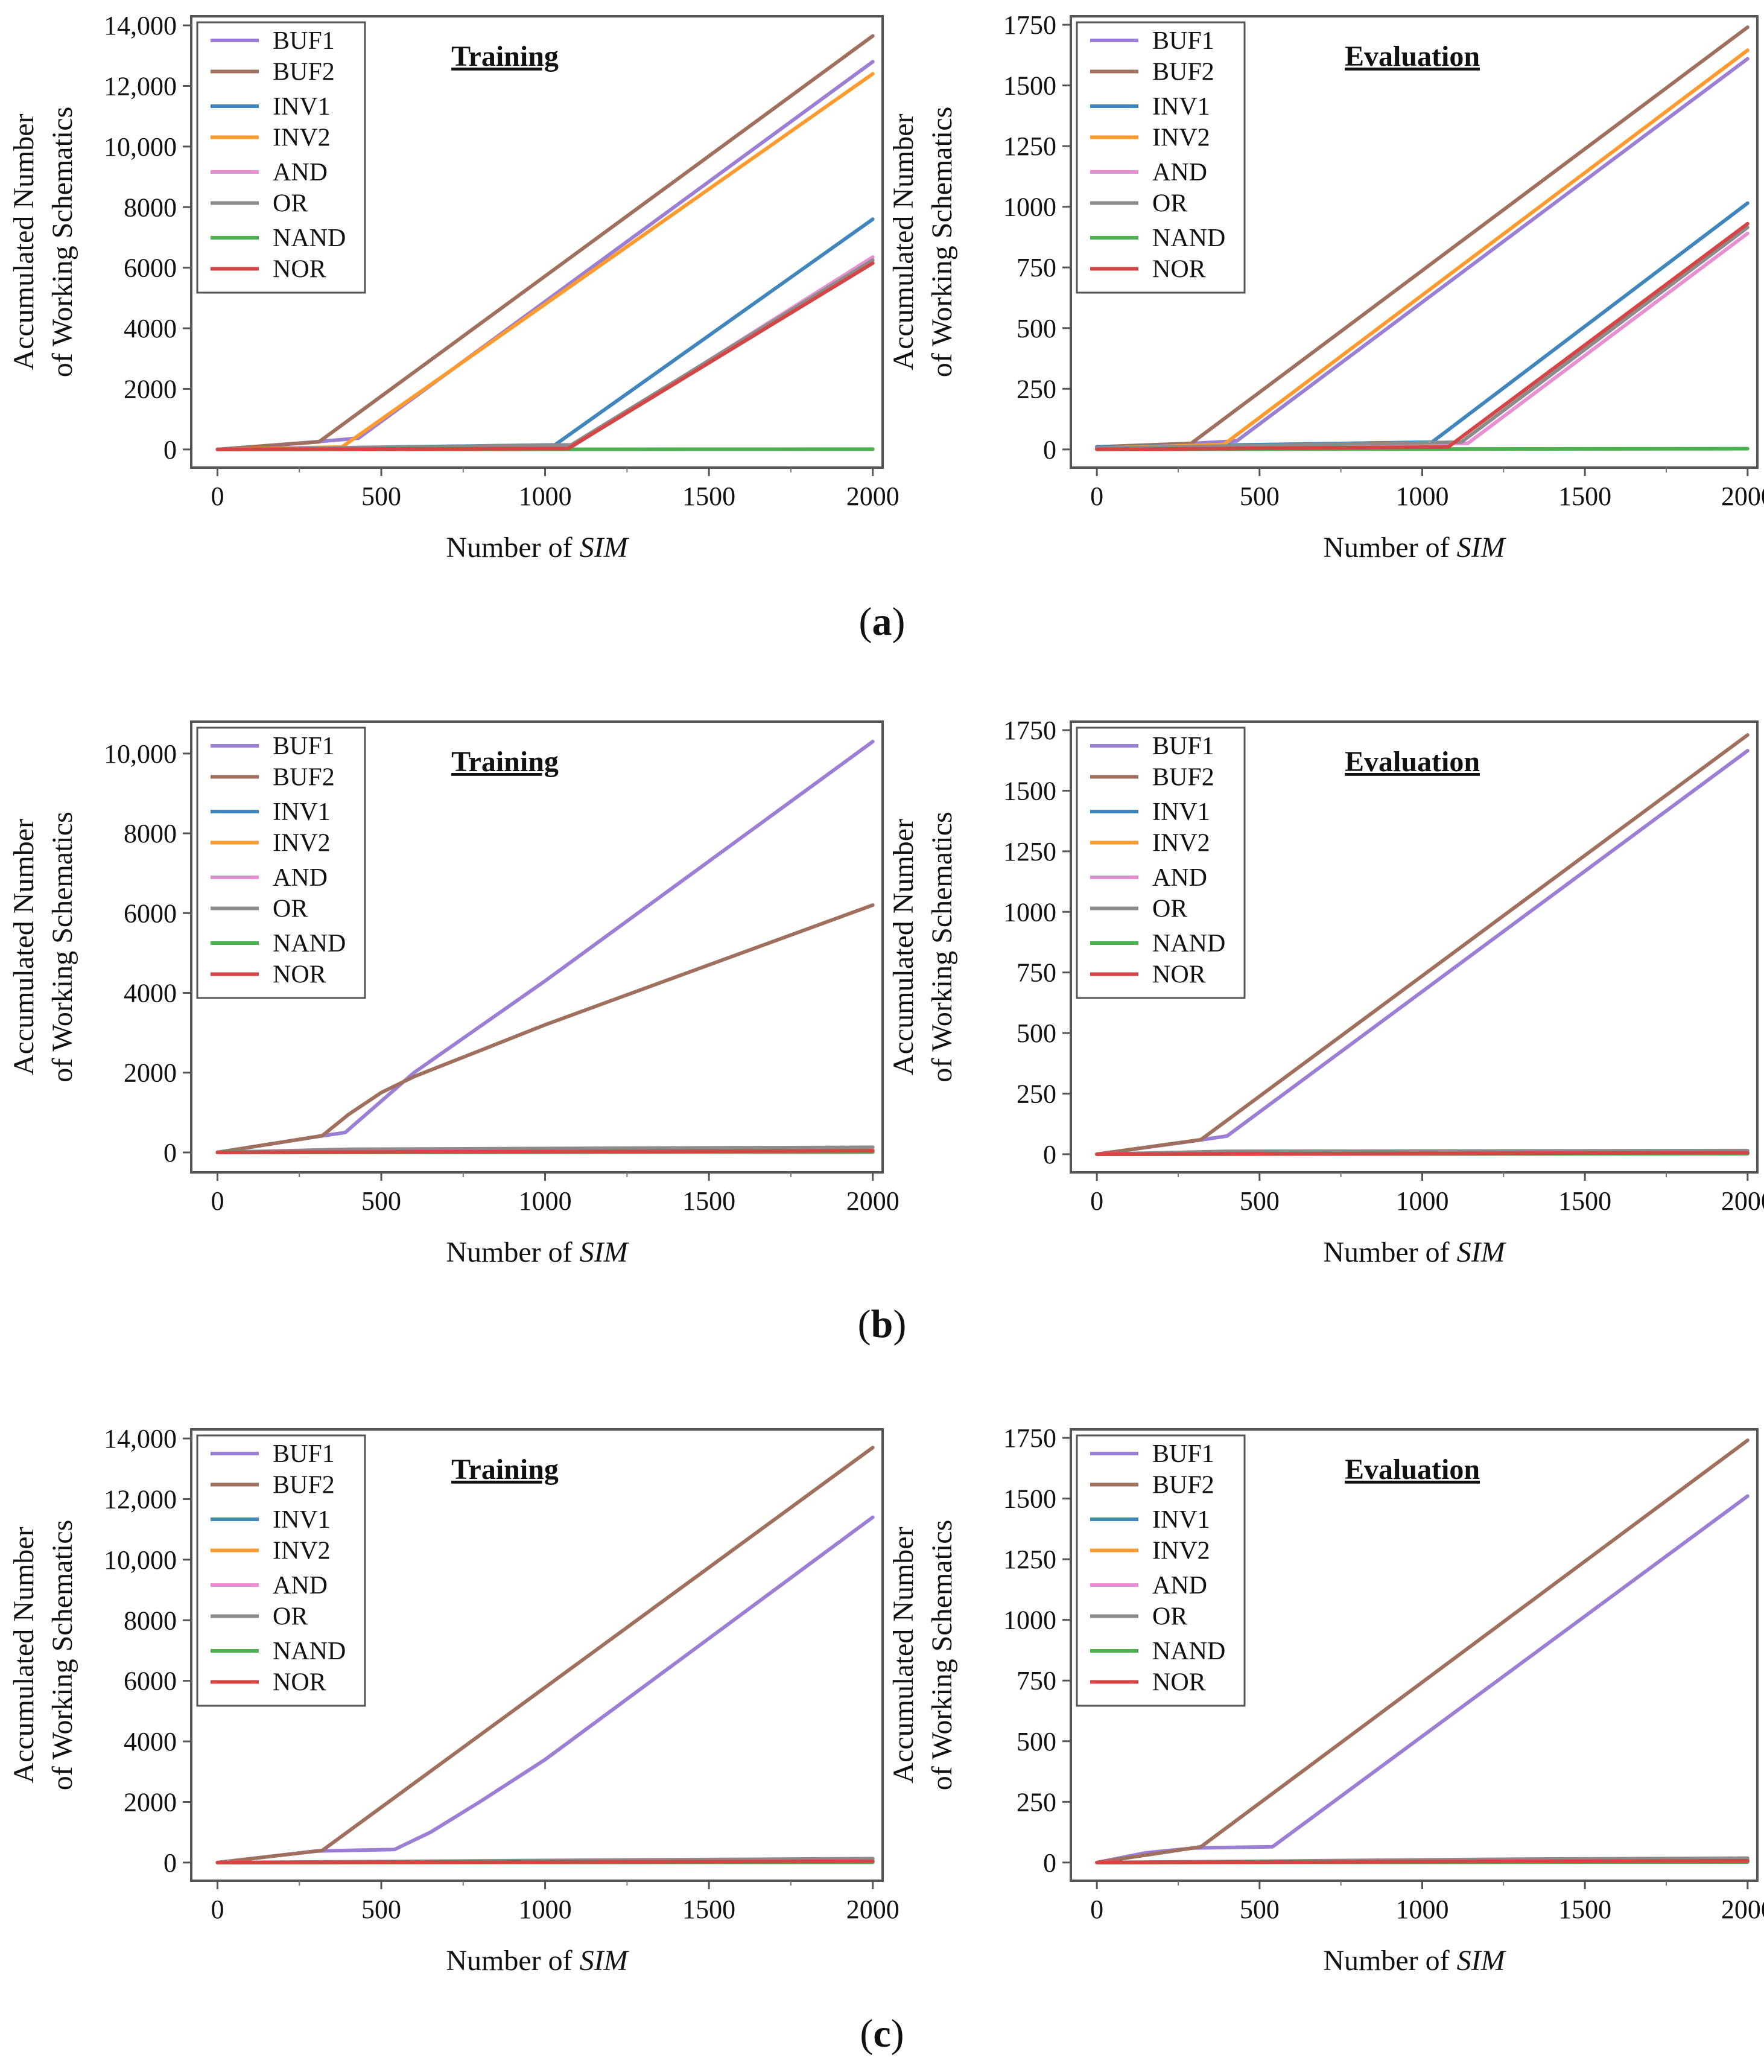  Describe the element at coordinates (1036, 1681) in the screenshot. I see `y-tick-label: 750` at that location.